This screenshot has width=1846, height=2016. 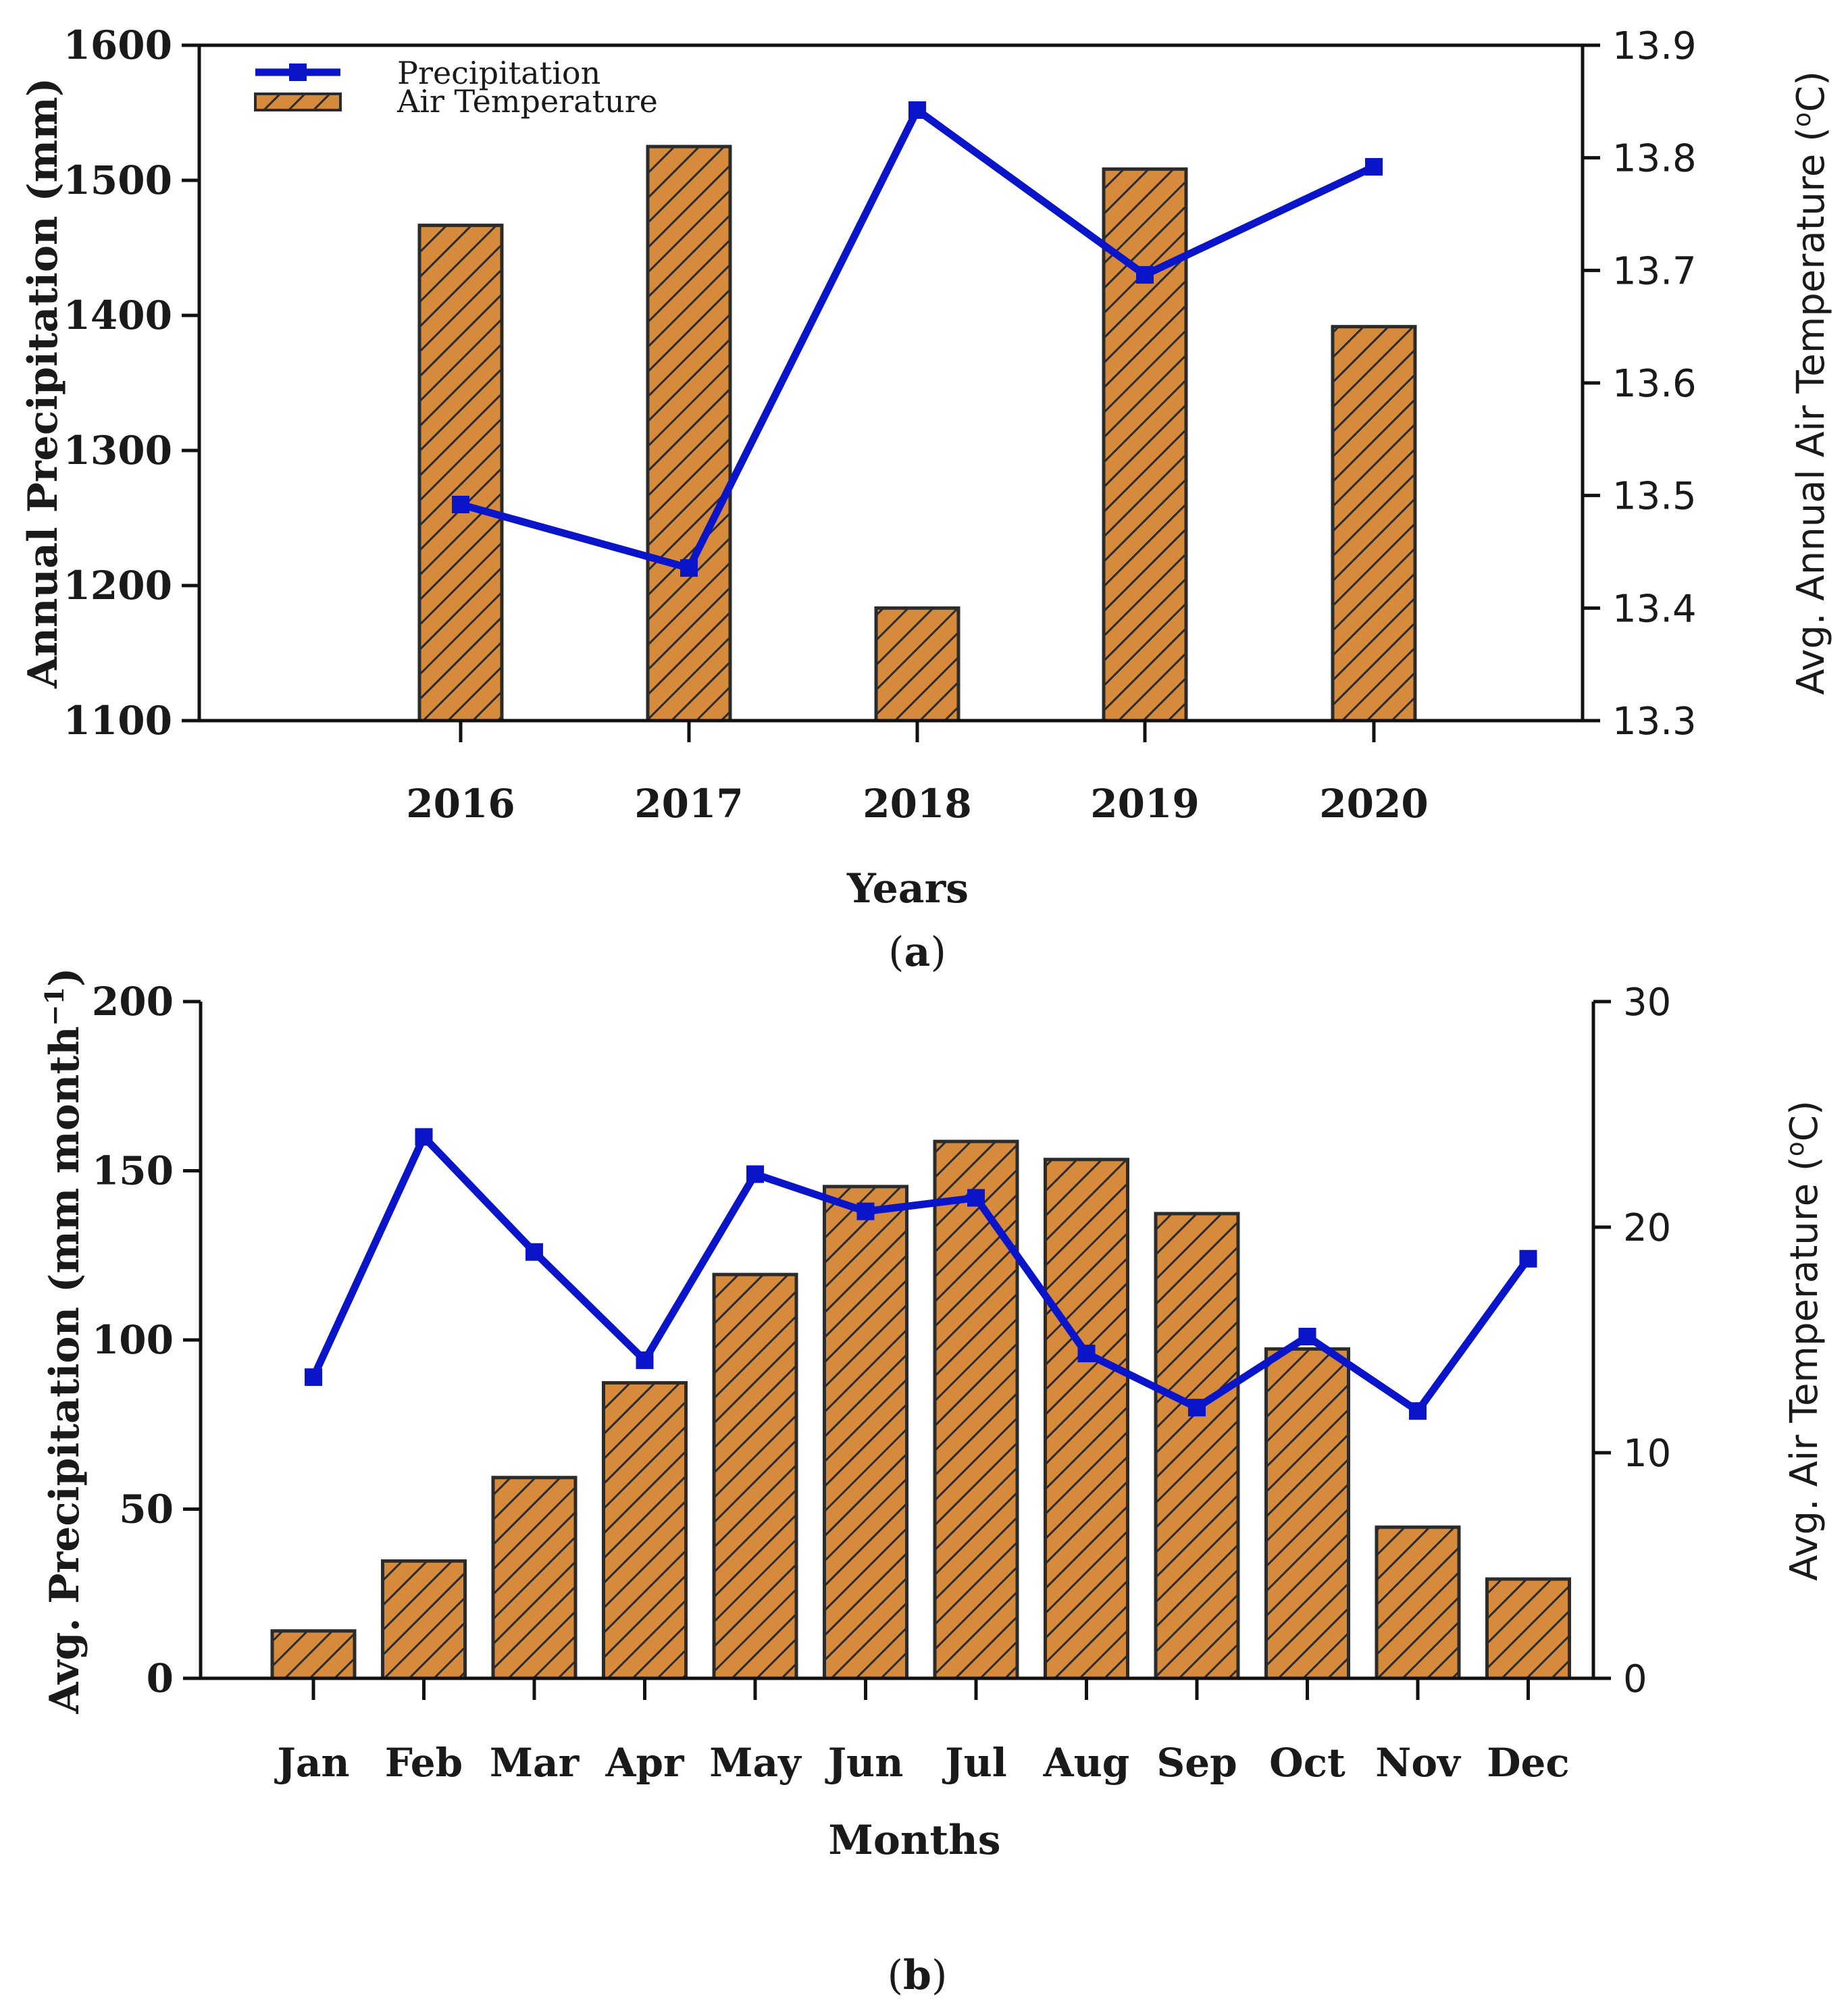 What do you see at coordinates (1803, 119) in the screenshot?
I see `panel-a-y-right-title-superscript: o` at bounding box center [1803, 119].